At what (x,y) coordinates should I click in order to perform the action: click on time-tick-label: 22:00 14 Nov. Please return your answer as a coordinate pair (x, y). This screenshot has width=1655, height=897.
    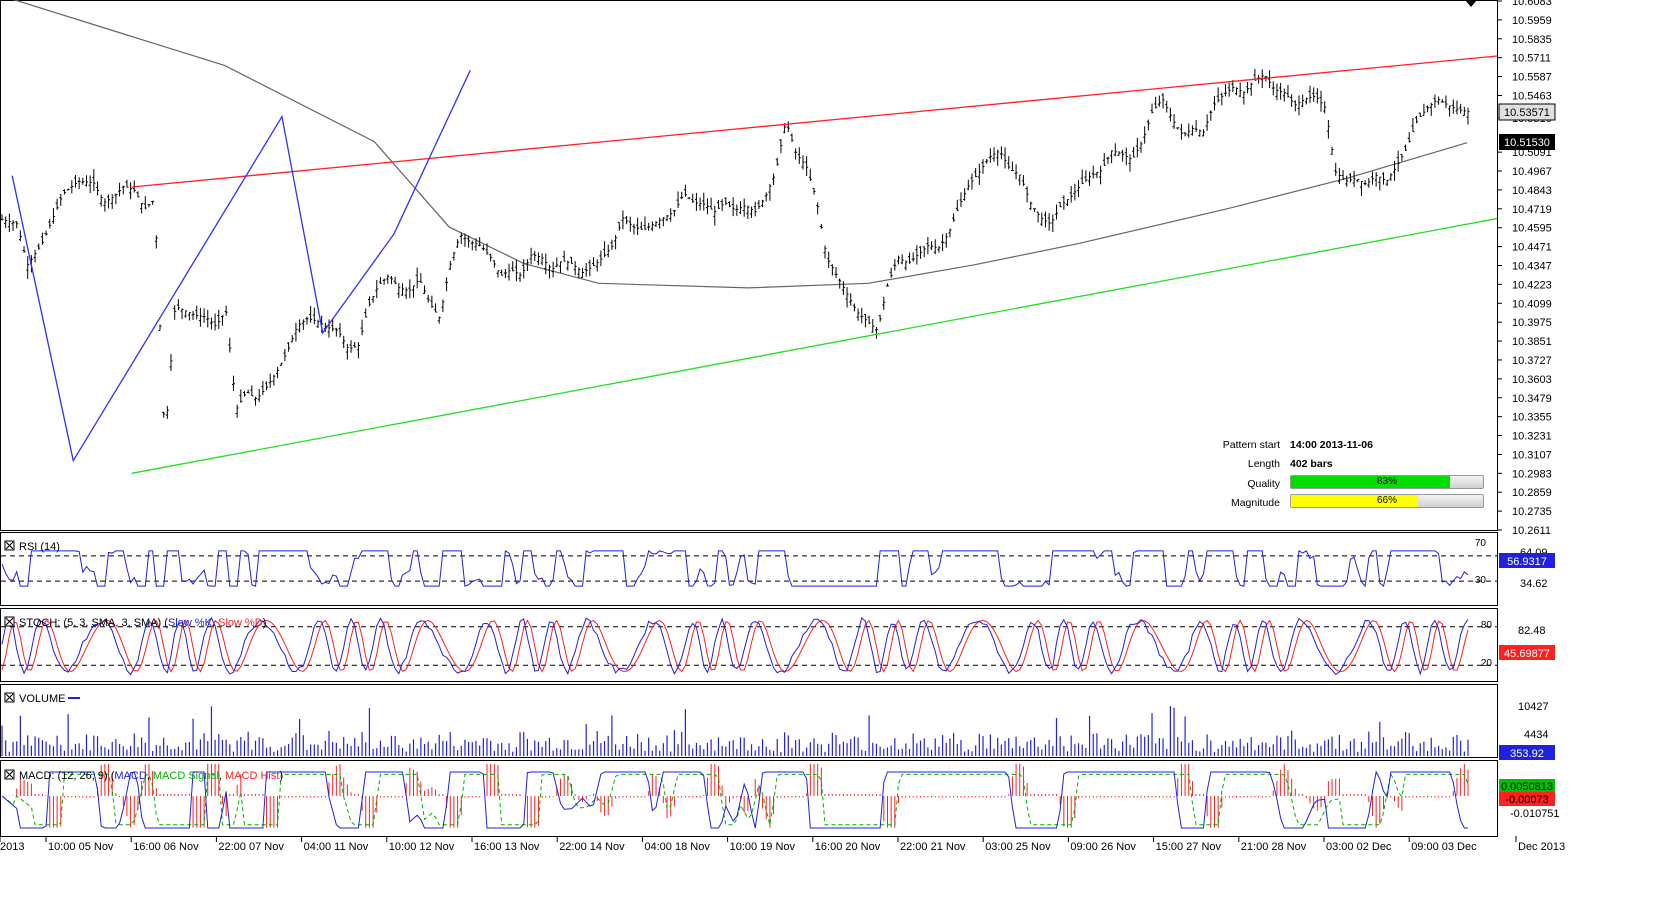
    Looking at the image, I should click on (592, 847).